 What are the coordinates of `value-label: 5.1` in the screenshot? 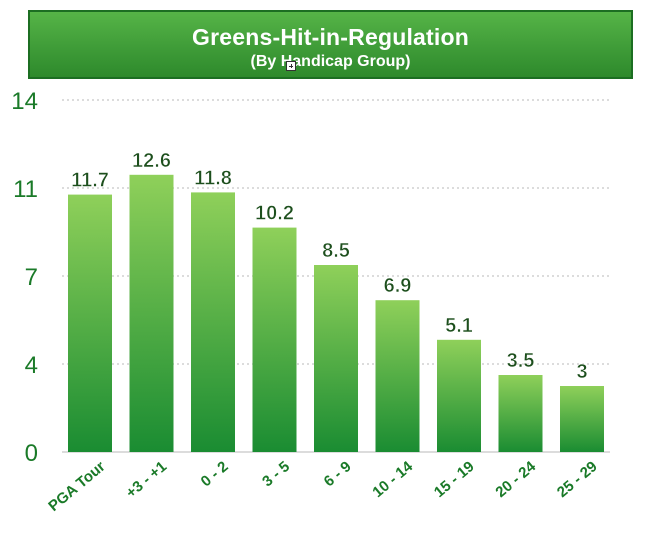 It's located at (459, 326).